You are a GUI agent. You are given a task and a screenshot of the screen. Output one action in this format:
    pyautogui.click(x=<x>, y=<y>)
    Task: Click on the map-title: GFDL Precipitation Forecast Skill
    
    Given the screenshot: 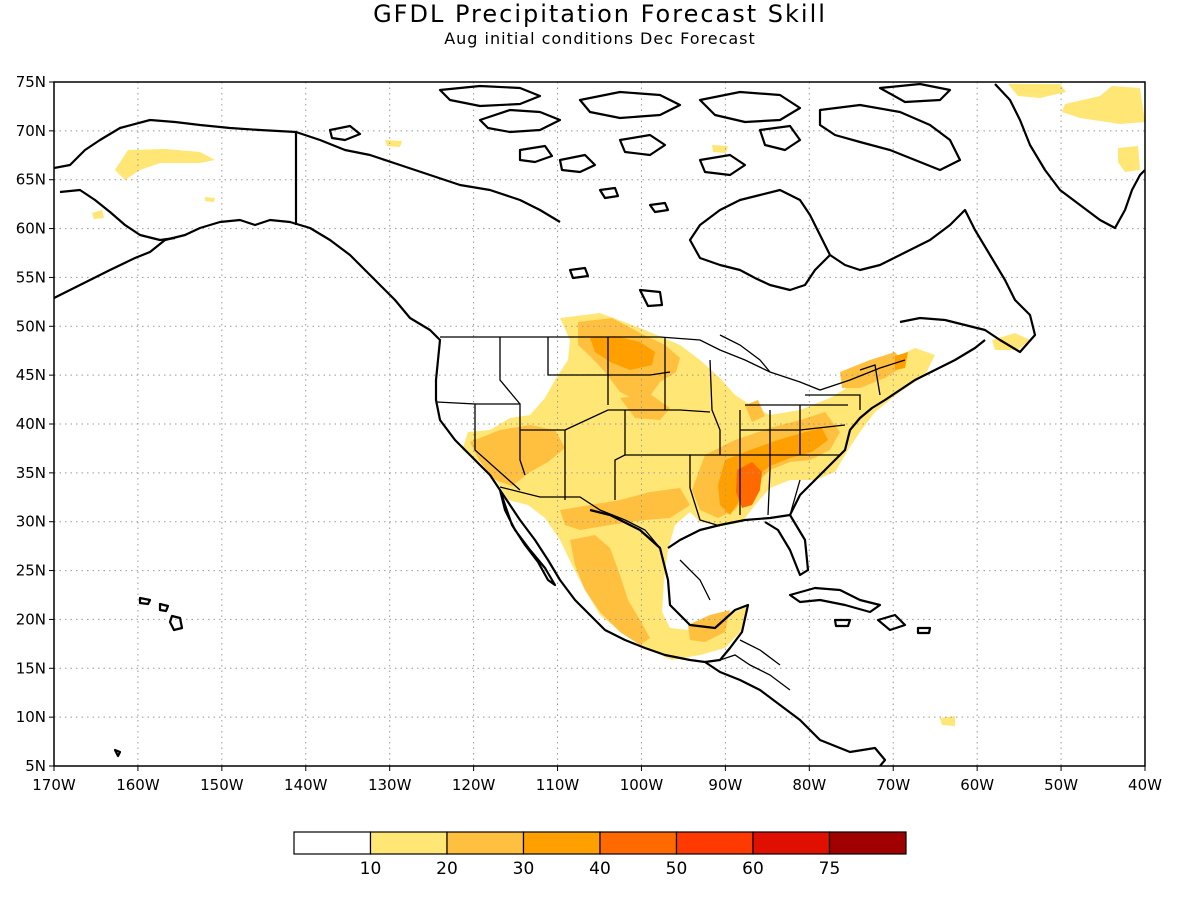 What is the action you would take?
    pyautogui.click(x=600, y=14)
    